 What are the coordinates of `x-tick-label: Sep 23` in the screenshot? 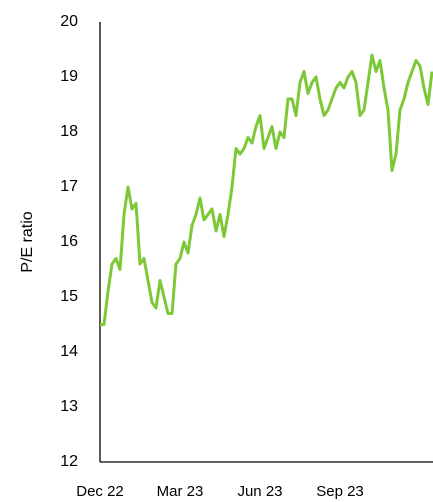 It's located at (340, 491).